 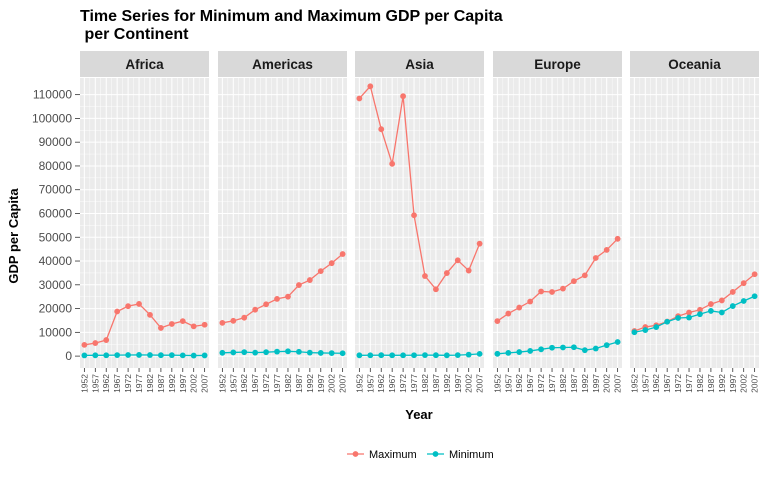 What do you see at coordinates (694, 64) in the screenshot?
I see `facet-label: Oceania` at bounding box center [694, 64].